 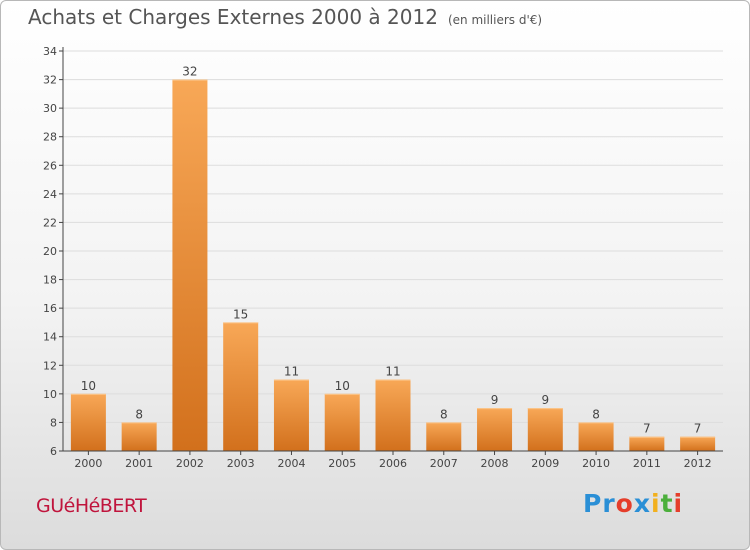 What do you see at coordinates (291, 463) in the screenshot?
I see `x-tick-label: 2004` at bounding box center [291, 463].